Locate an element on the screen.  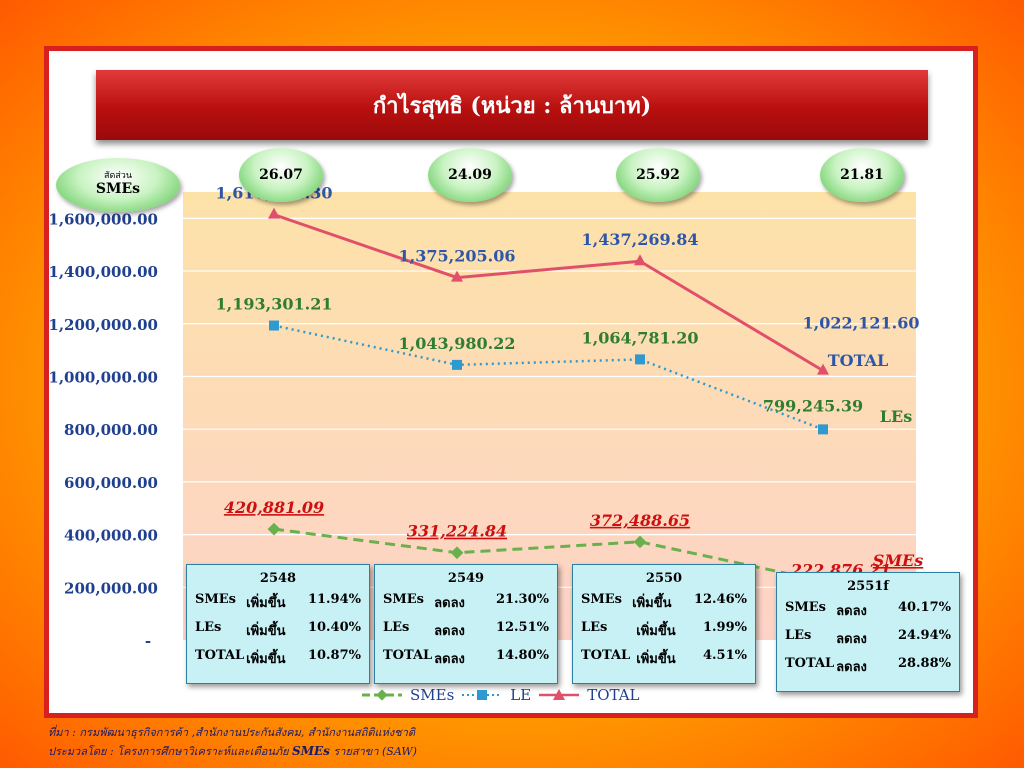
year-box-row: LEs ลดลง 12.51% is located at coordinates (466, 630).